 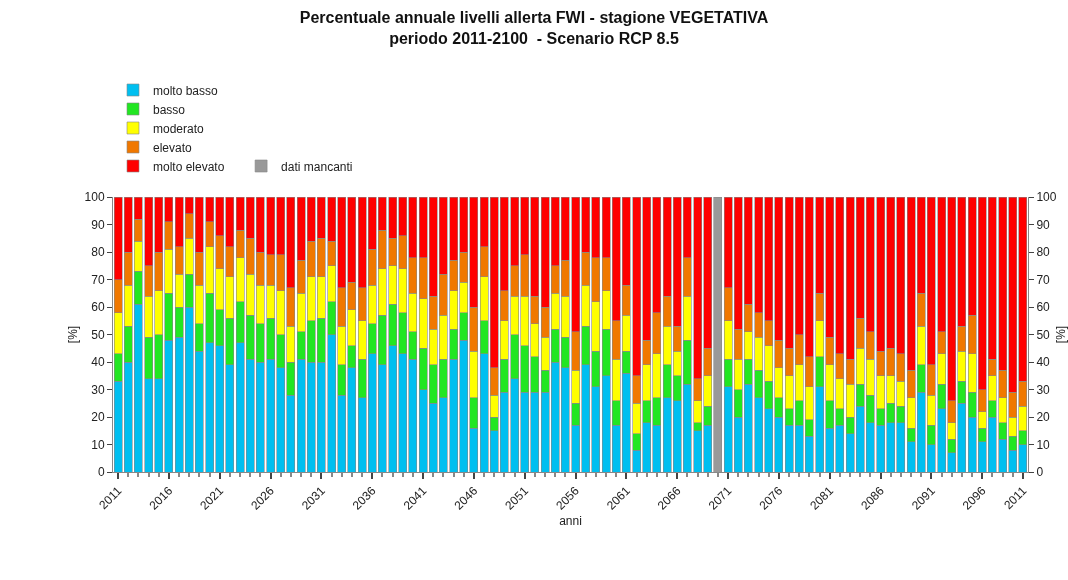 What do you see at coordinates (1043, 362) in the screenshot?
I see `y2-tick-label: 40` at bounding box center [1043, 362].